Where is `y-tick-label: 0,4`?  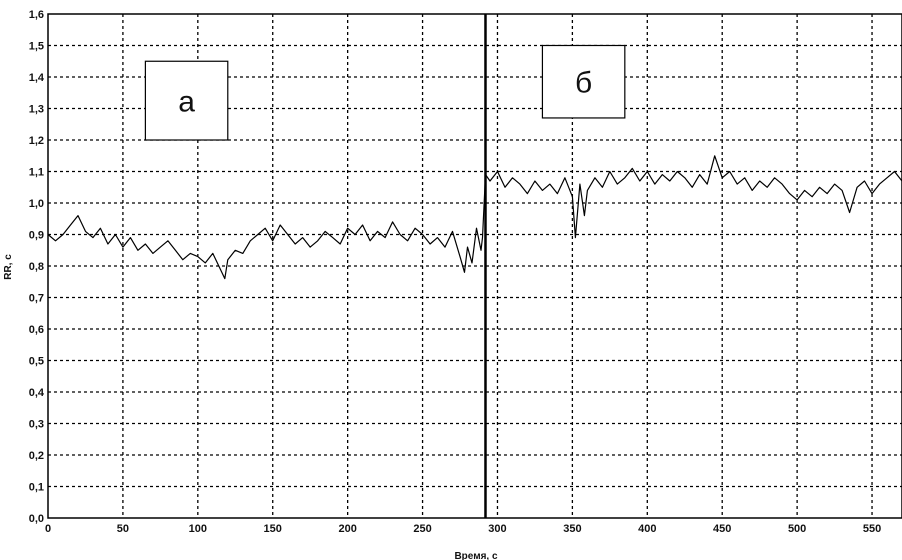
y-tick-label: 0,4 is located at coordinates (37, 393).